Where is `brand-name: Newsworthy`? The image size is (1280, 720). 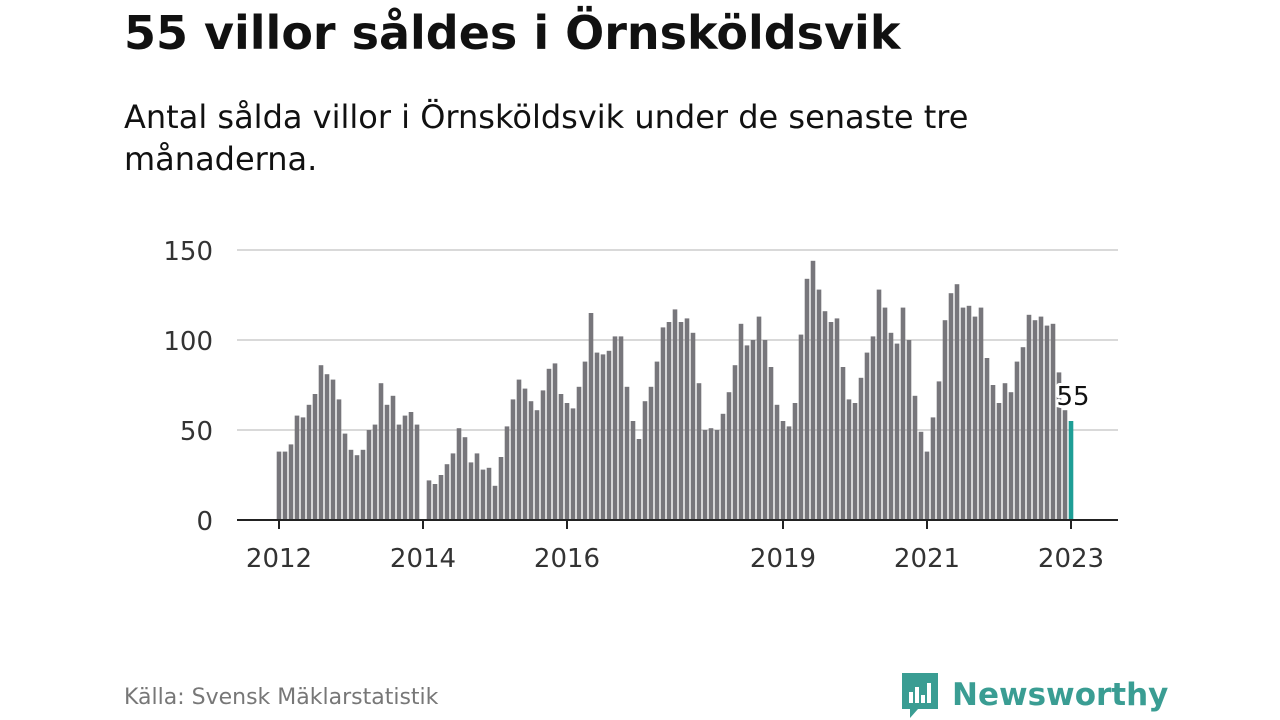 brand-name: Newsworthy is located at coordinates (1060, 695).